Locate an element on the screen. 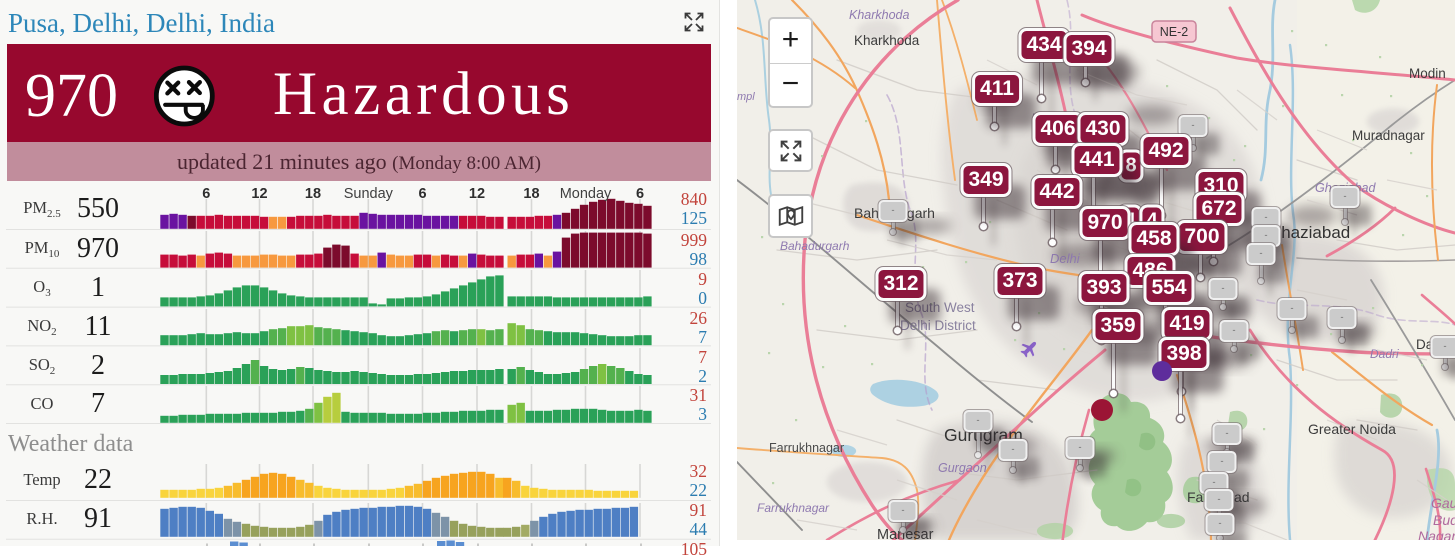  svg-text: Nagar is located at coordinates (1436, 534).